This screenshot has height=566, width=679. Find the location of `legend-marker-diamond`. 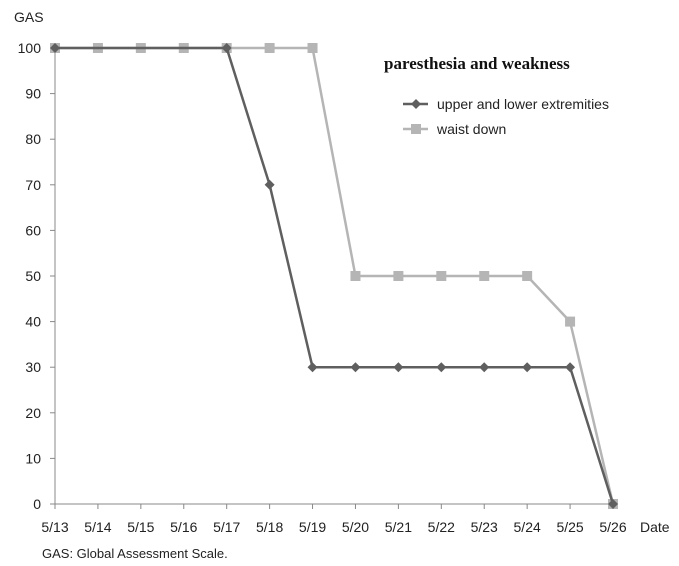

legend-marker-diamond is located at coordinates (416, 104).